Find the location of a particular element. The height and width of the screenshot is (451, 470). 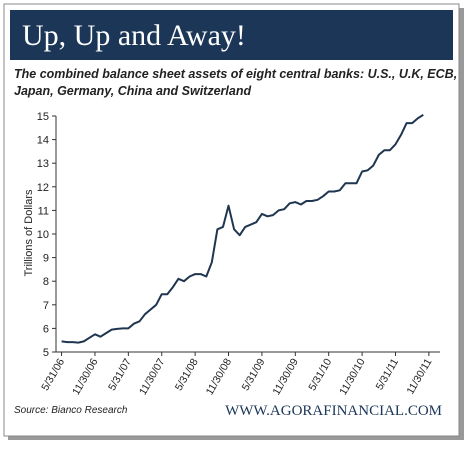

y-tick-label: 9 is located at coordinates (46, 259).